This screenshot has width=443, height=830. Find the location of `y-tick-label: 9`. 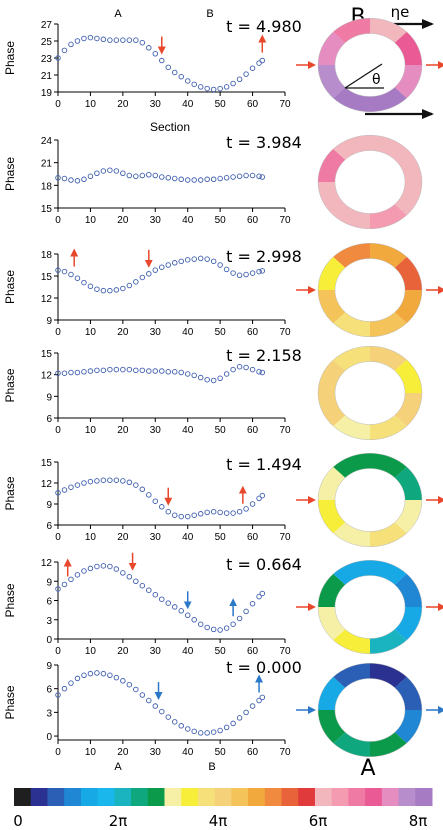

y-tick-label: 9 is located at coordinates (49, 666).